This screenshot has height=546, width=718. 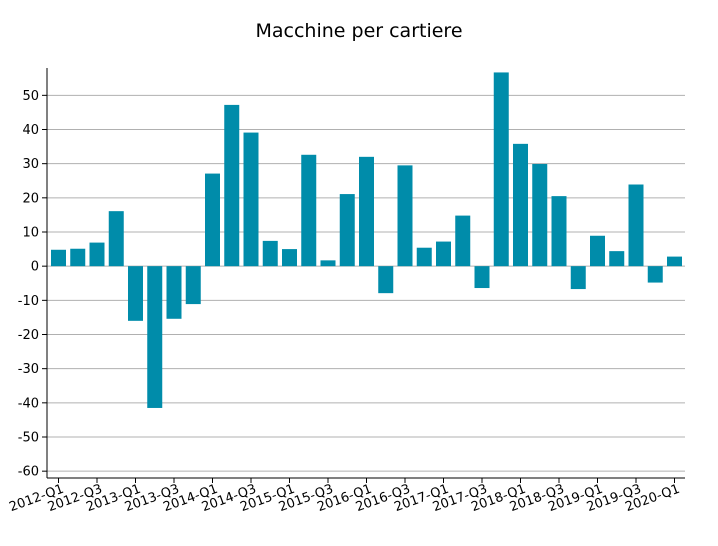 What do you see at coordinates (270, 253) in the screenshot?
I see `bar-2014-Q4` at bounding box center [270, 253].